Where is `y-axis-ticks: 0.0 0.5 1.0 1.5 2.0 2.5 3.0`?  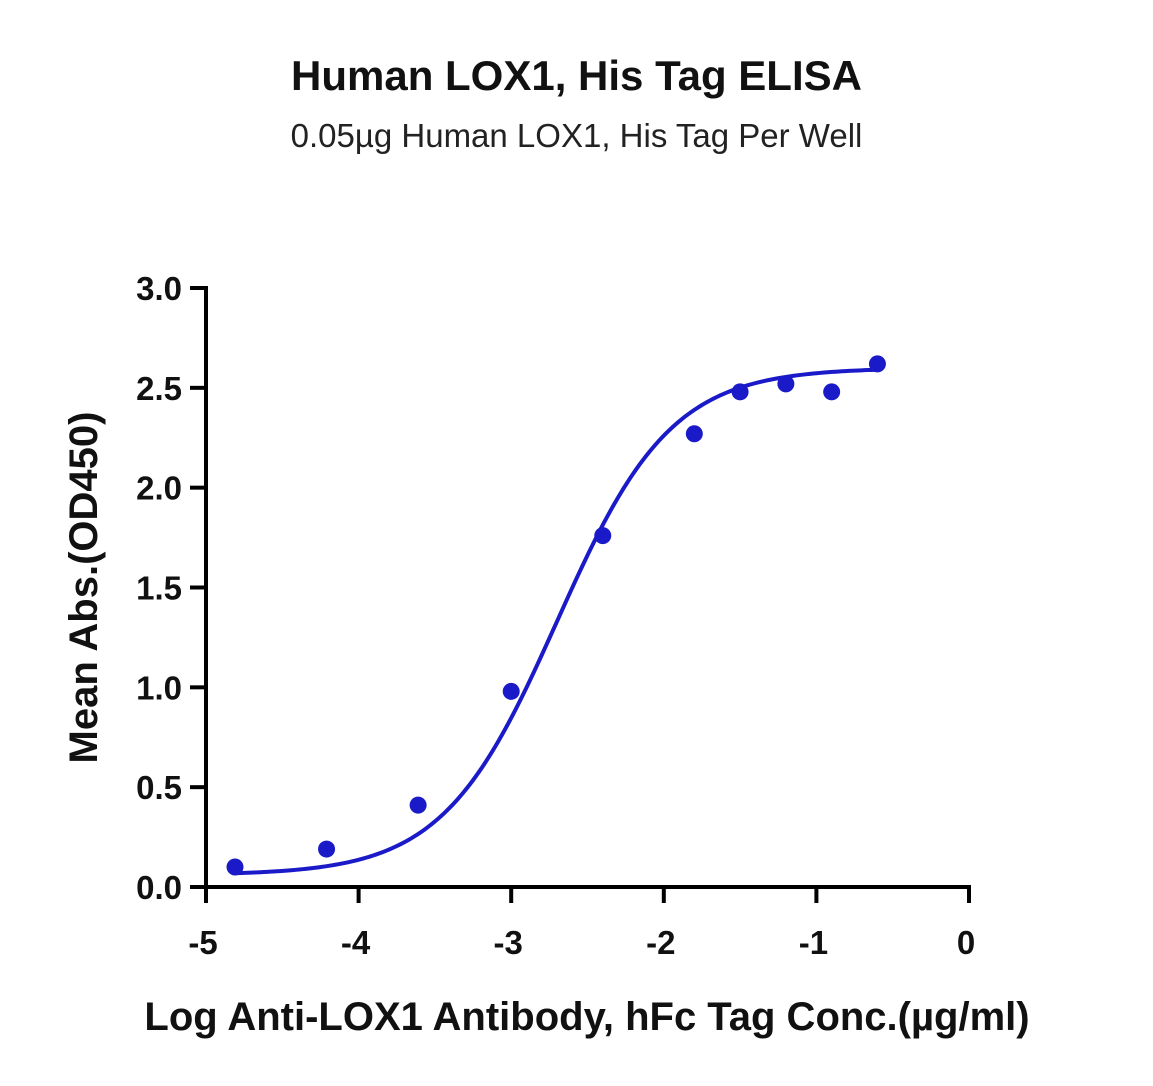
y-axis-ticks: 0.0 0.5 1.0 1.5 2.0 2.5 3.0 is located at coordinates (171, 588).